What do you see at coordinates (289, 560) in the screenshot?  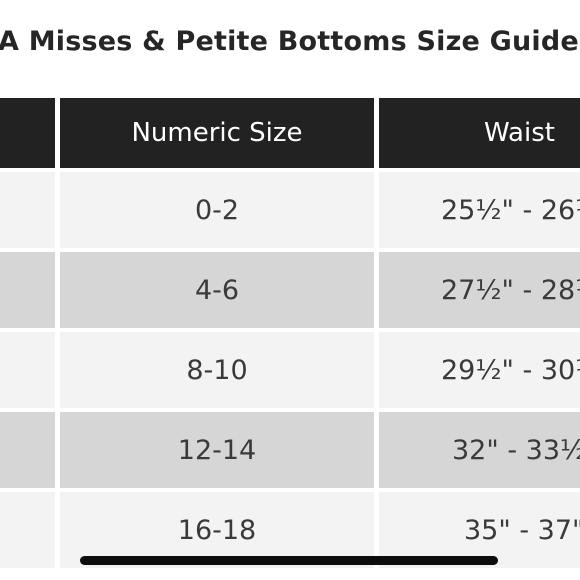 I see `home-indicator-bar` at bounding box center [289, 560].